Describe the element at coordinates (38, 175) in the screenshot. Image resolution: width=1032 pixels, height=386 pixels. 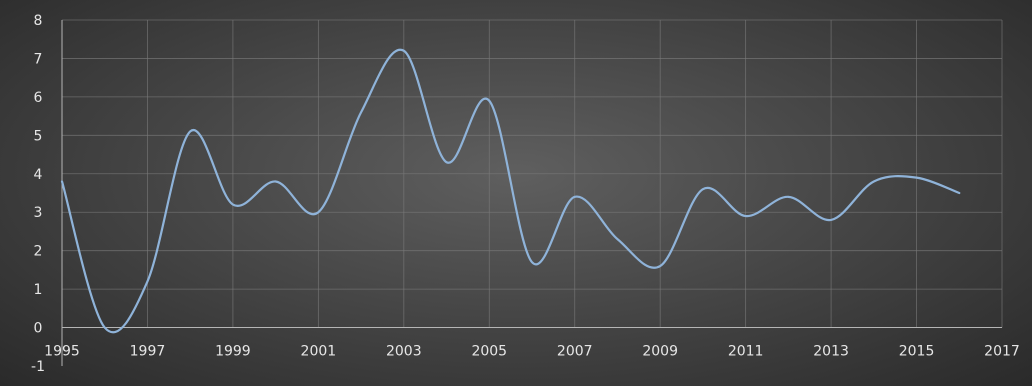
I see `y-tick-label: 4` at that location.